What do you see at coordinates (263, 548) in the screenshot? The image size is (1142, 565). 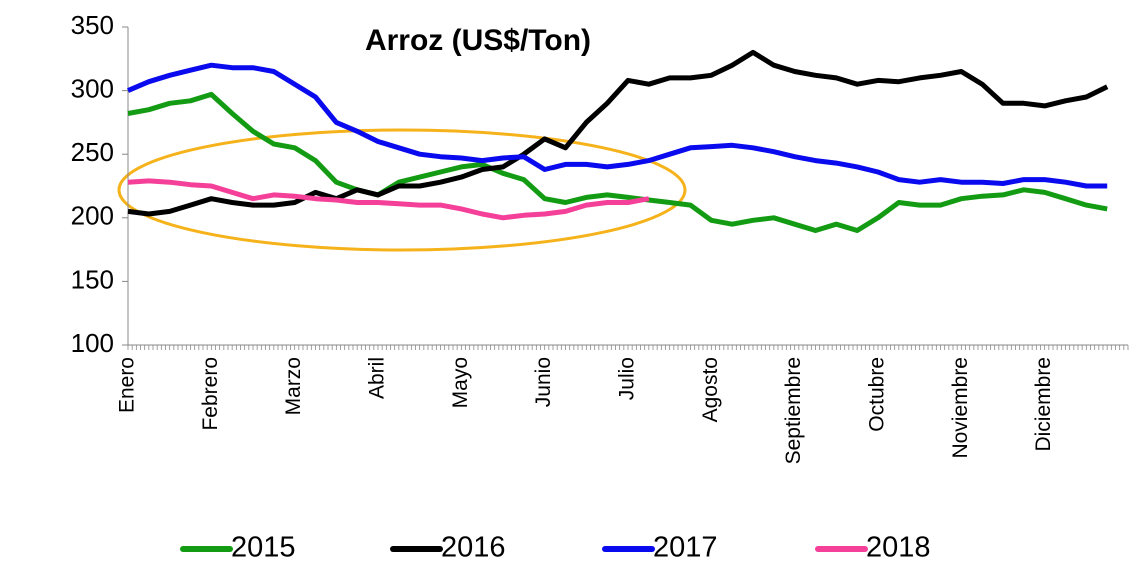 I see `legend-label: 2015` at bounding box center [263, 548].